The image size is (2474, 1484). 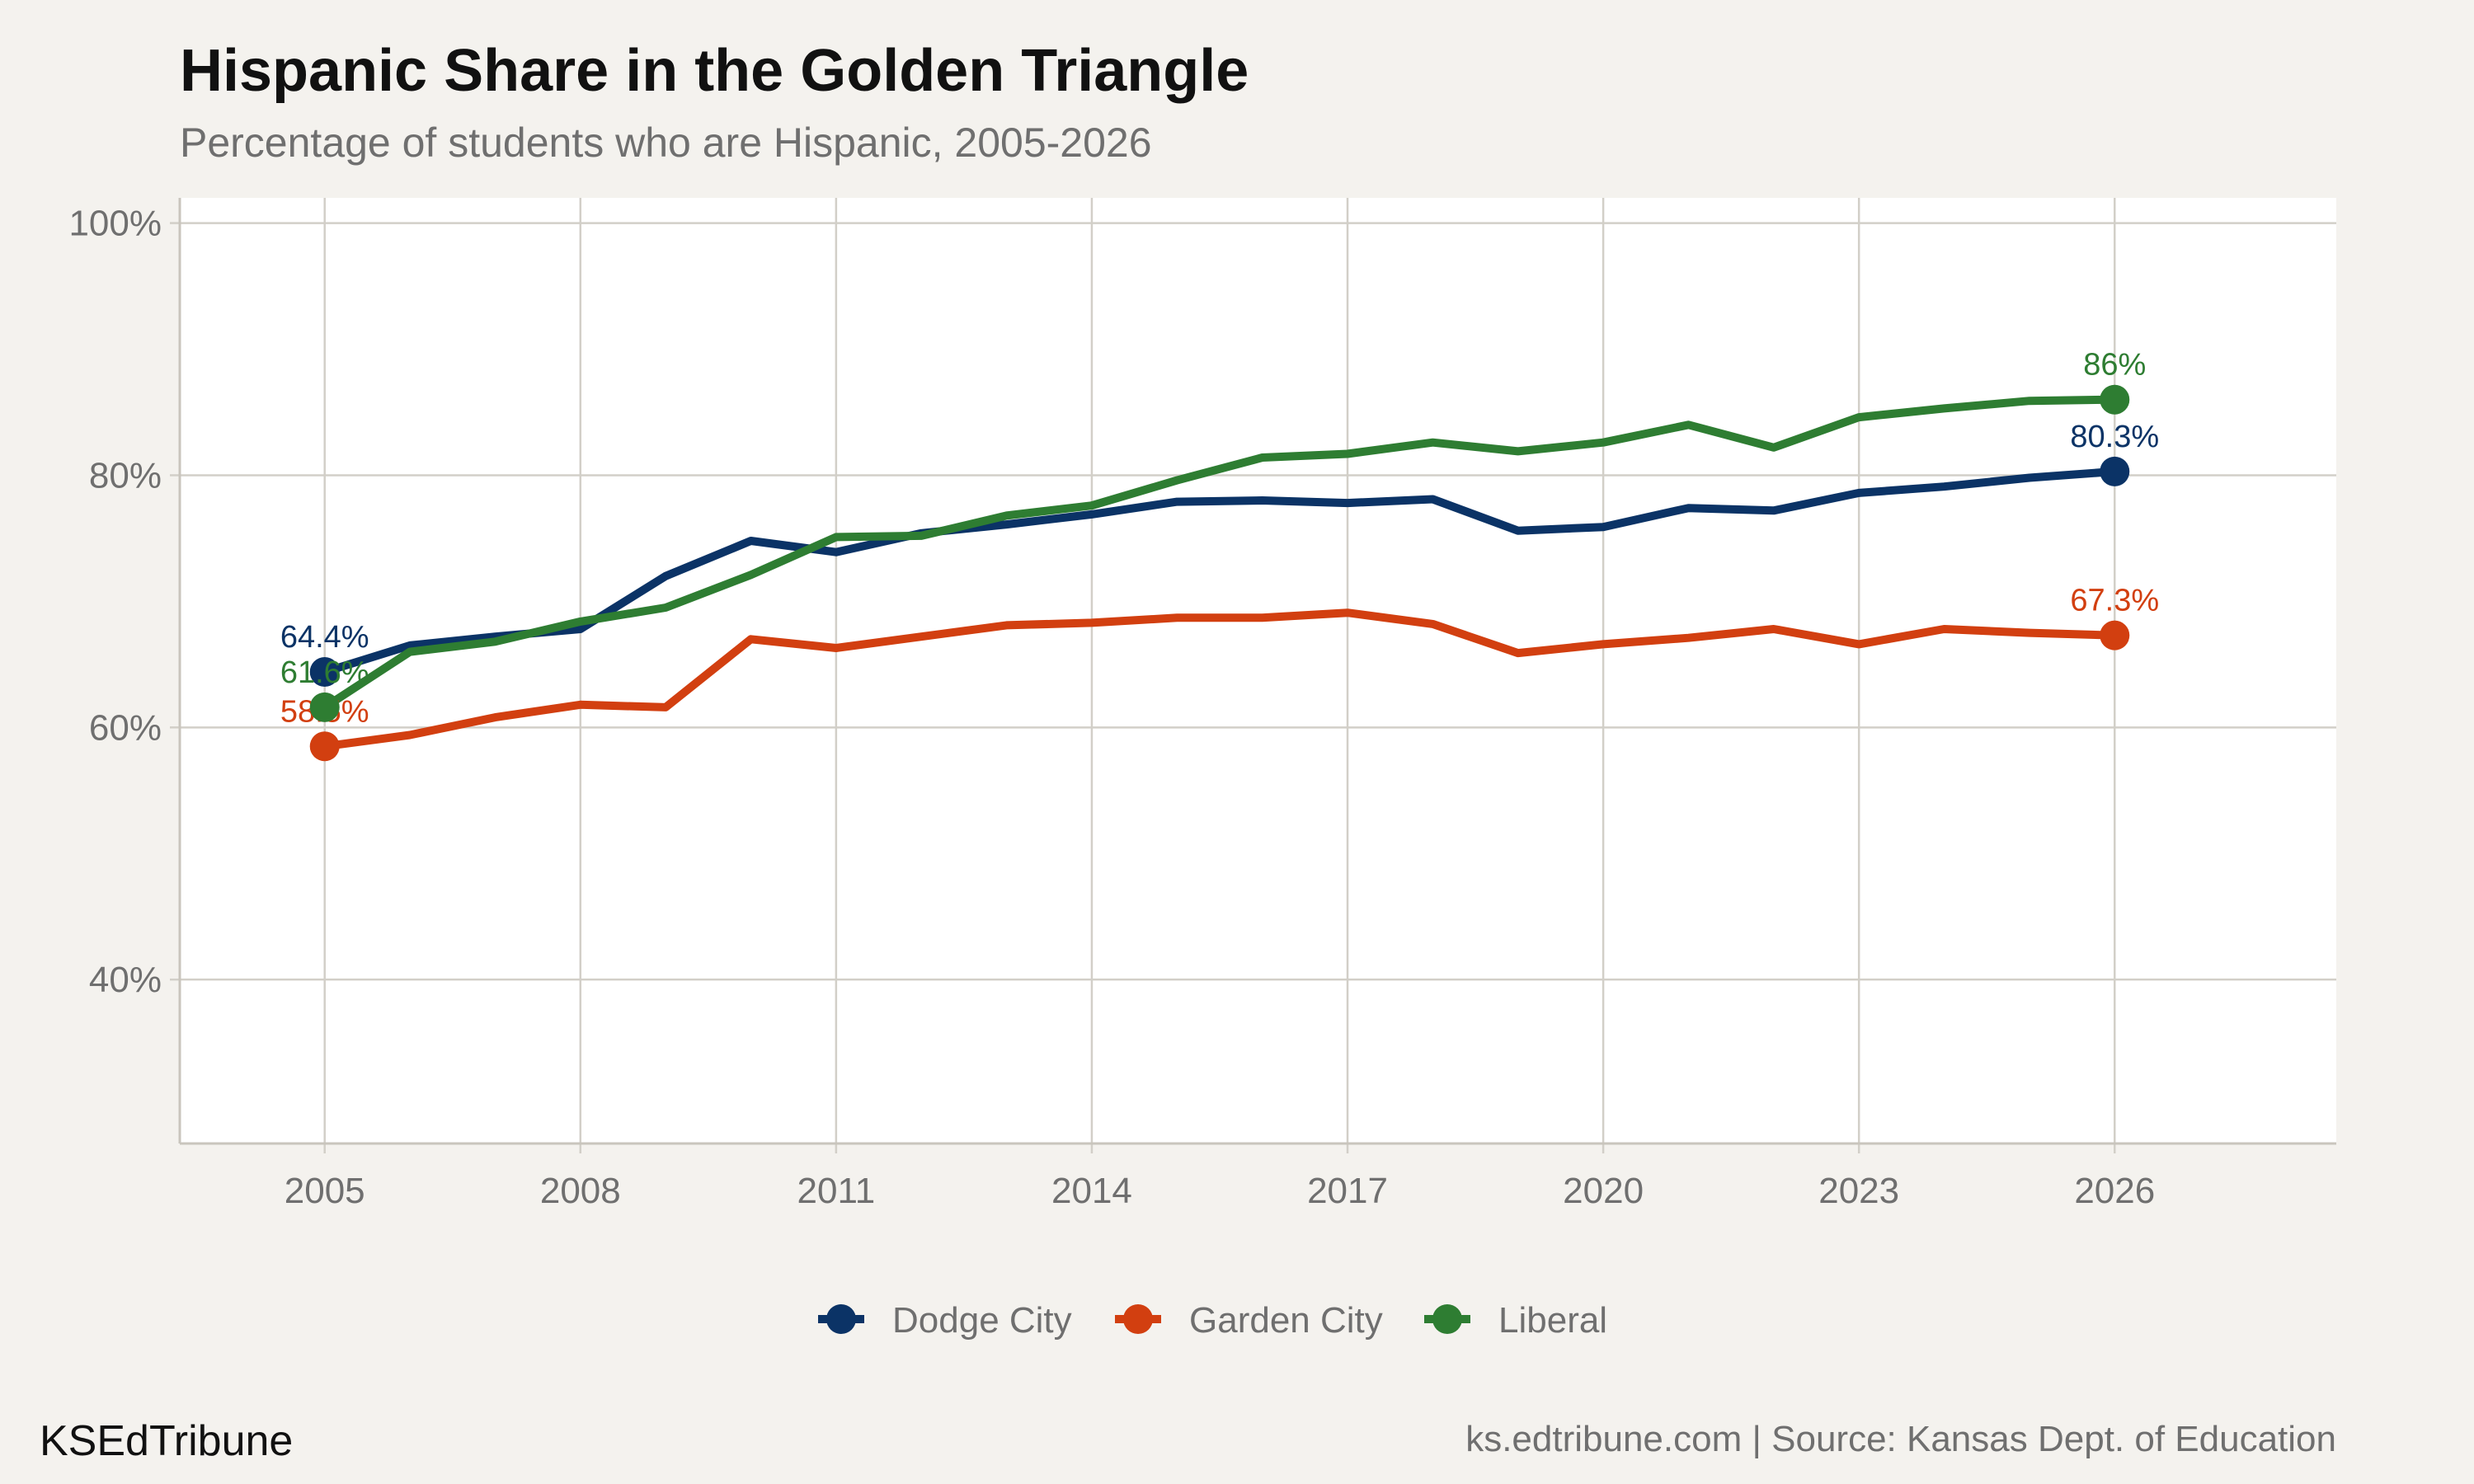 What do you see at coordinates (2114, 601) in the screenshot?
I see `end-value-label: 67.3%` at bounding box center [2114, 601].